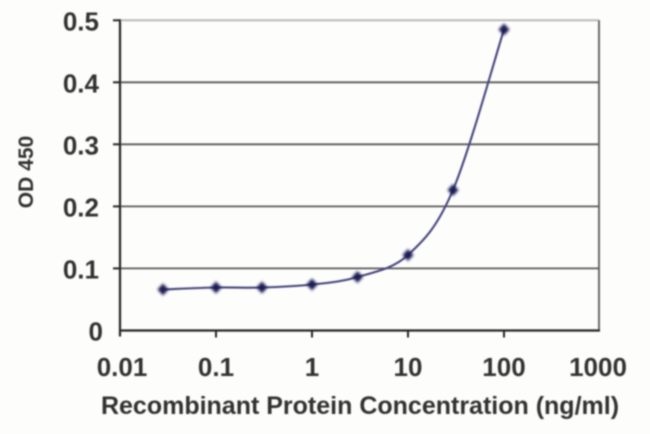  Describe the element at coordinates (122, 367) in the screenshot. I see `svg-text: 0.01` at that location.